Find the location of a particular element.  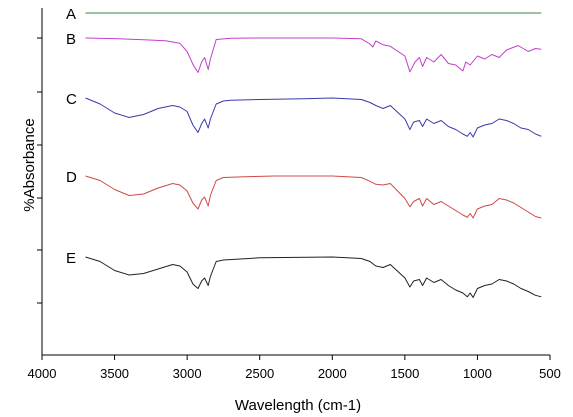

x-tick-label: 1500 is located at coordinates (404, 373).